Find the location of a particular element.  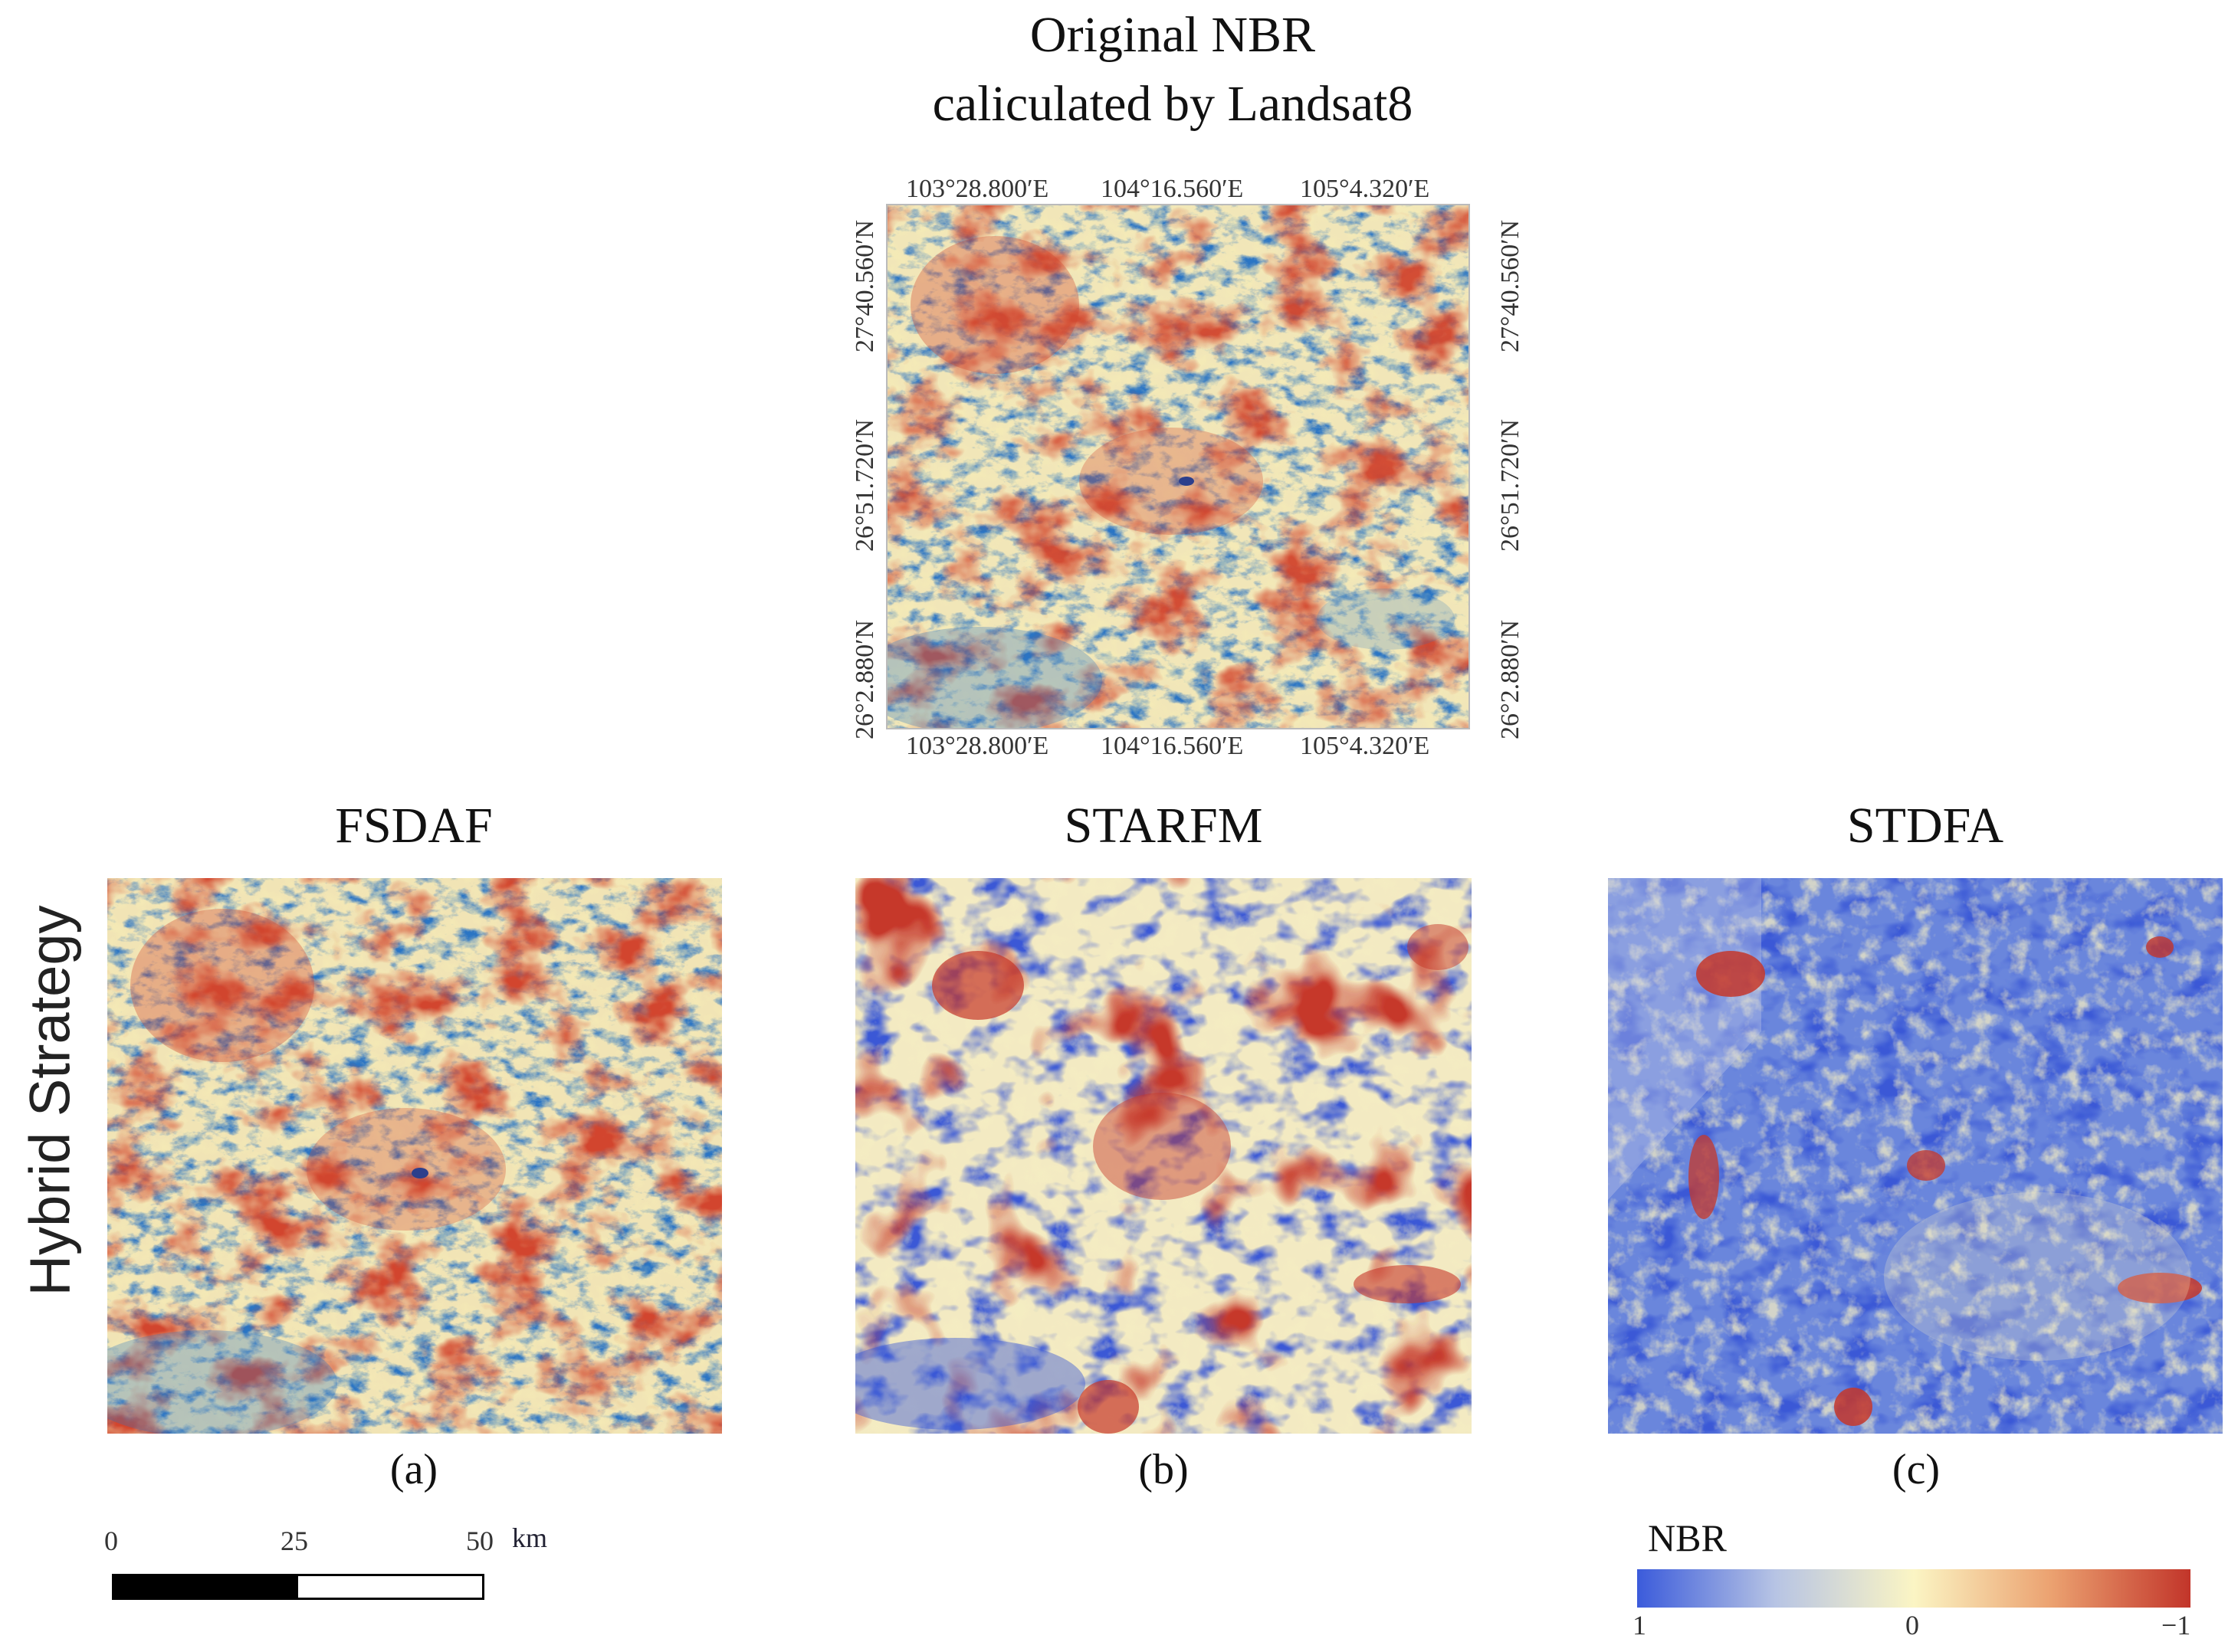

scale-bar-black-segment is located at coordinates (206, 1587).